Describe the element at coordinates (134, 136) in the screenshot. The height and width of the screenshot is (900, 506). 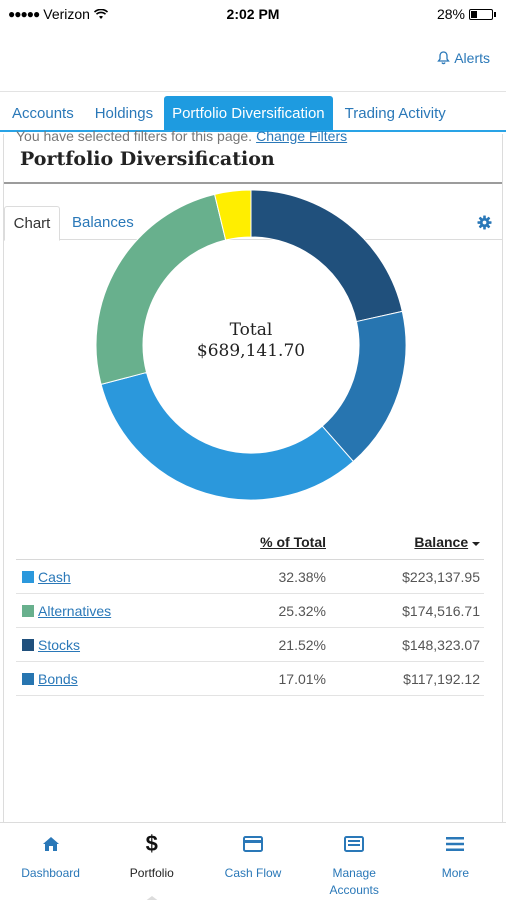
I see `filter-text: You have selected filters for this page.` at that location.